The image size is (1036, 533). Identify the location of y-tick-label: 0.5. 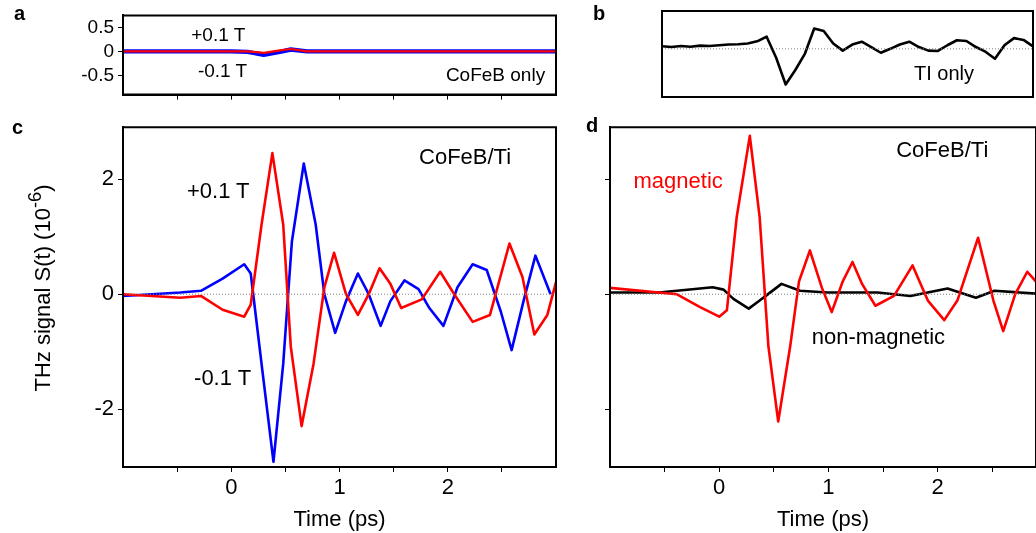
(100, 26).